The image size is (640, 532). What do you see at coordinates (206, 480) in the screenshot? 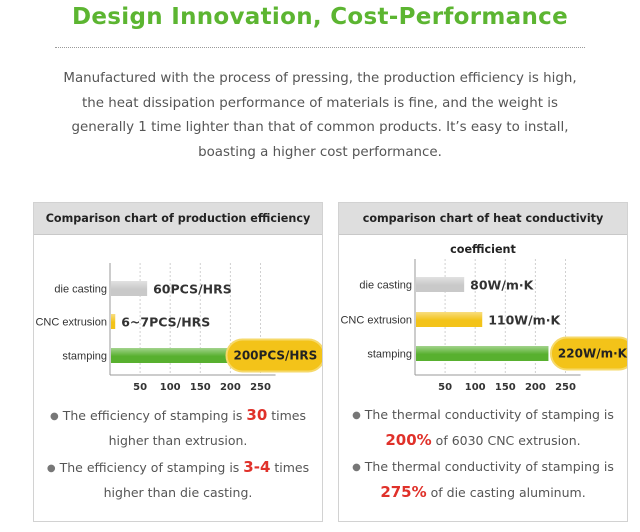
I see `note-text: times higher than die casting.` at bounding box center [206, 480].